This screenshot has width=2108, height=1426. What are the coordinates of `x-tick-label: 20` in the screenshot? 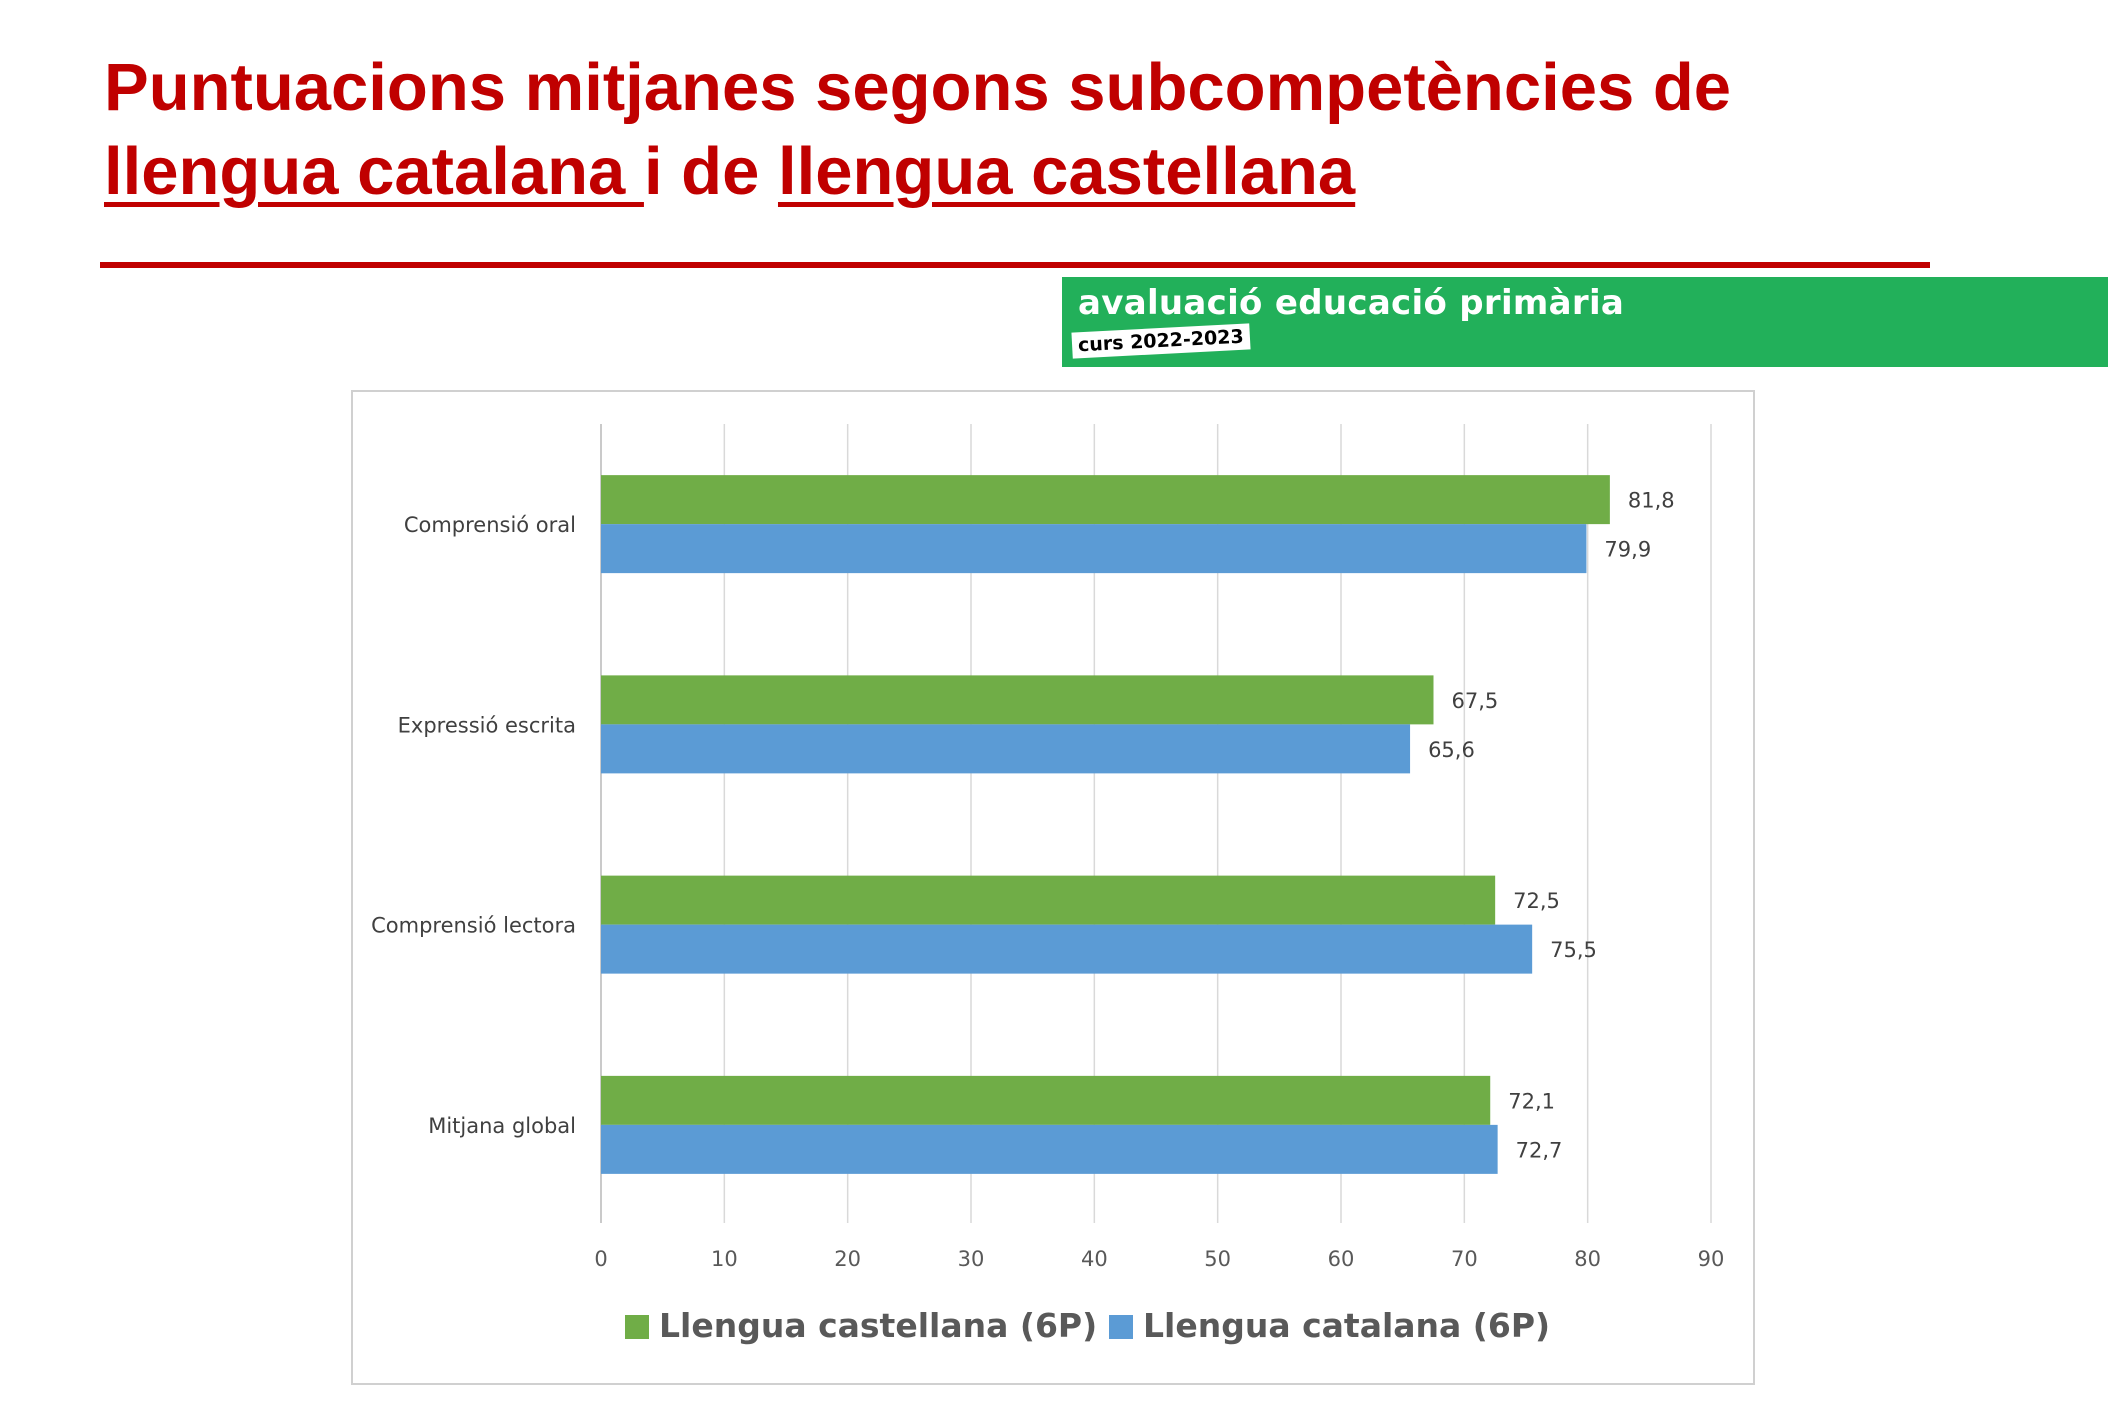 It's located at (847, 1259).